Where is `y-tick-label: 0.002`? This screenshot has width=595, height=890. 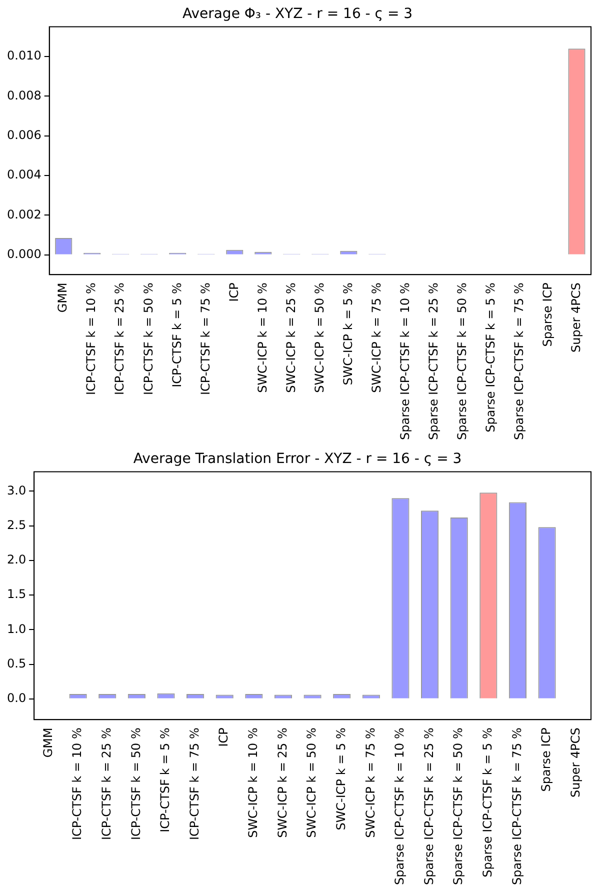 y-tick-label: 0.002 is located at coordinates (24, 214).